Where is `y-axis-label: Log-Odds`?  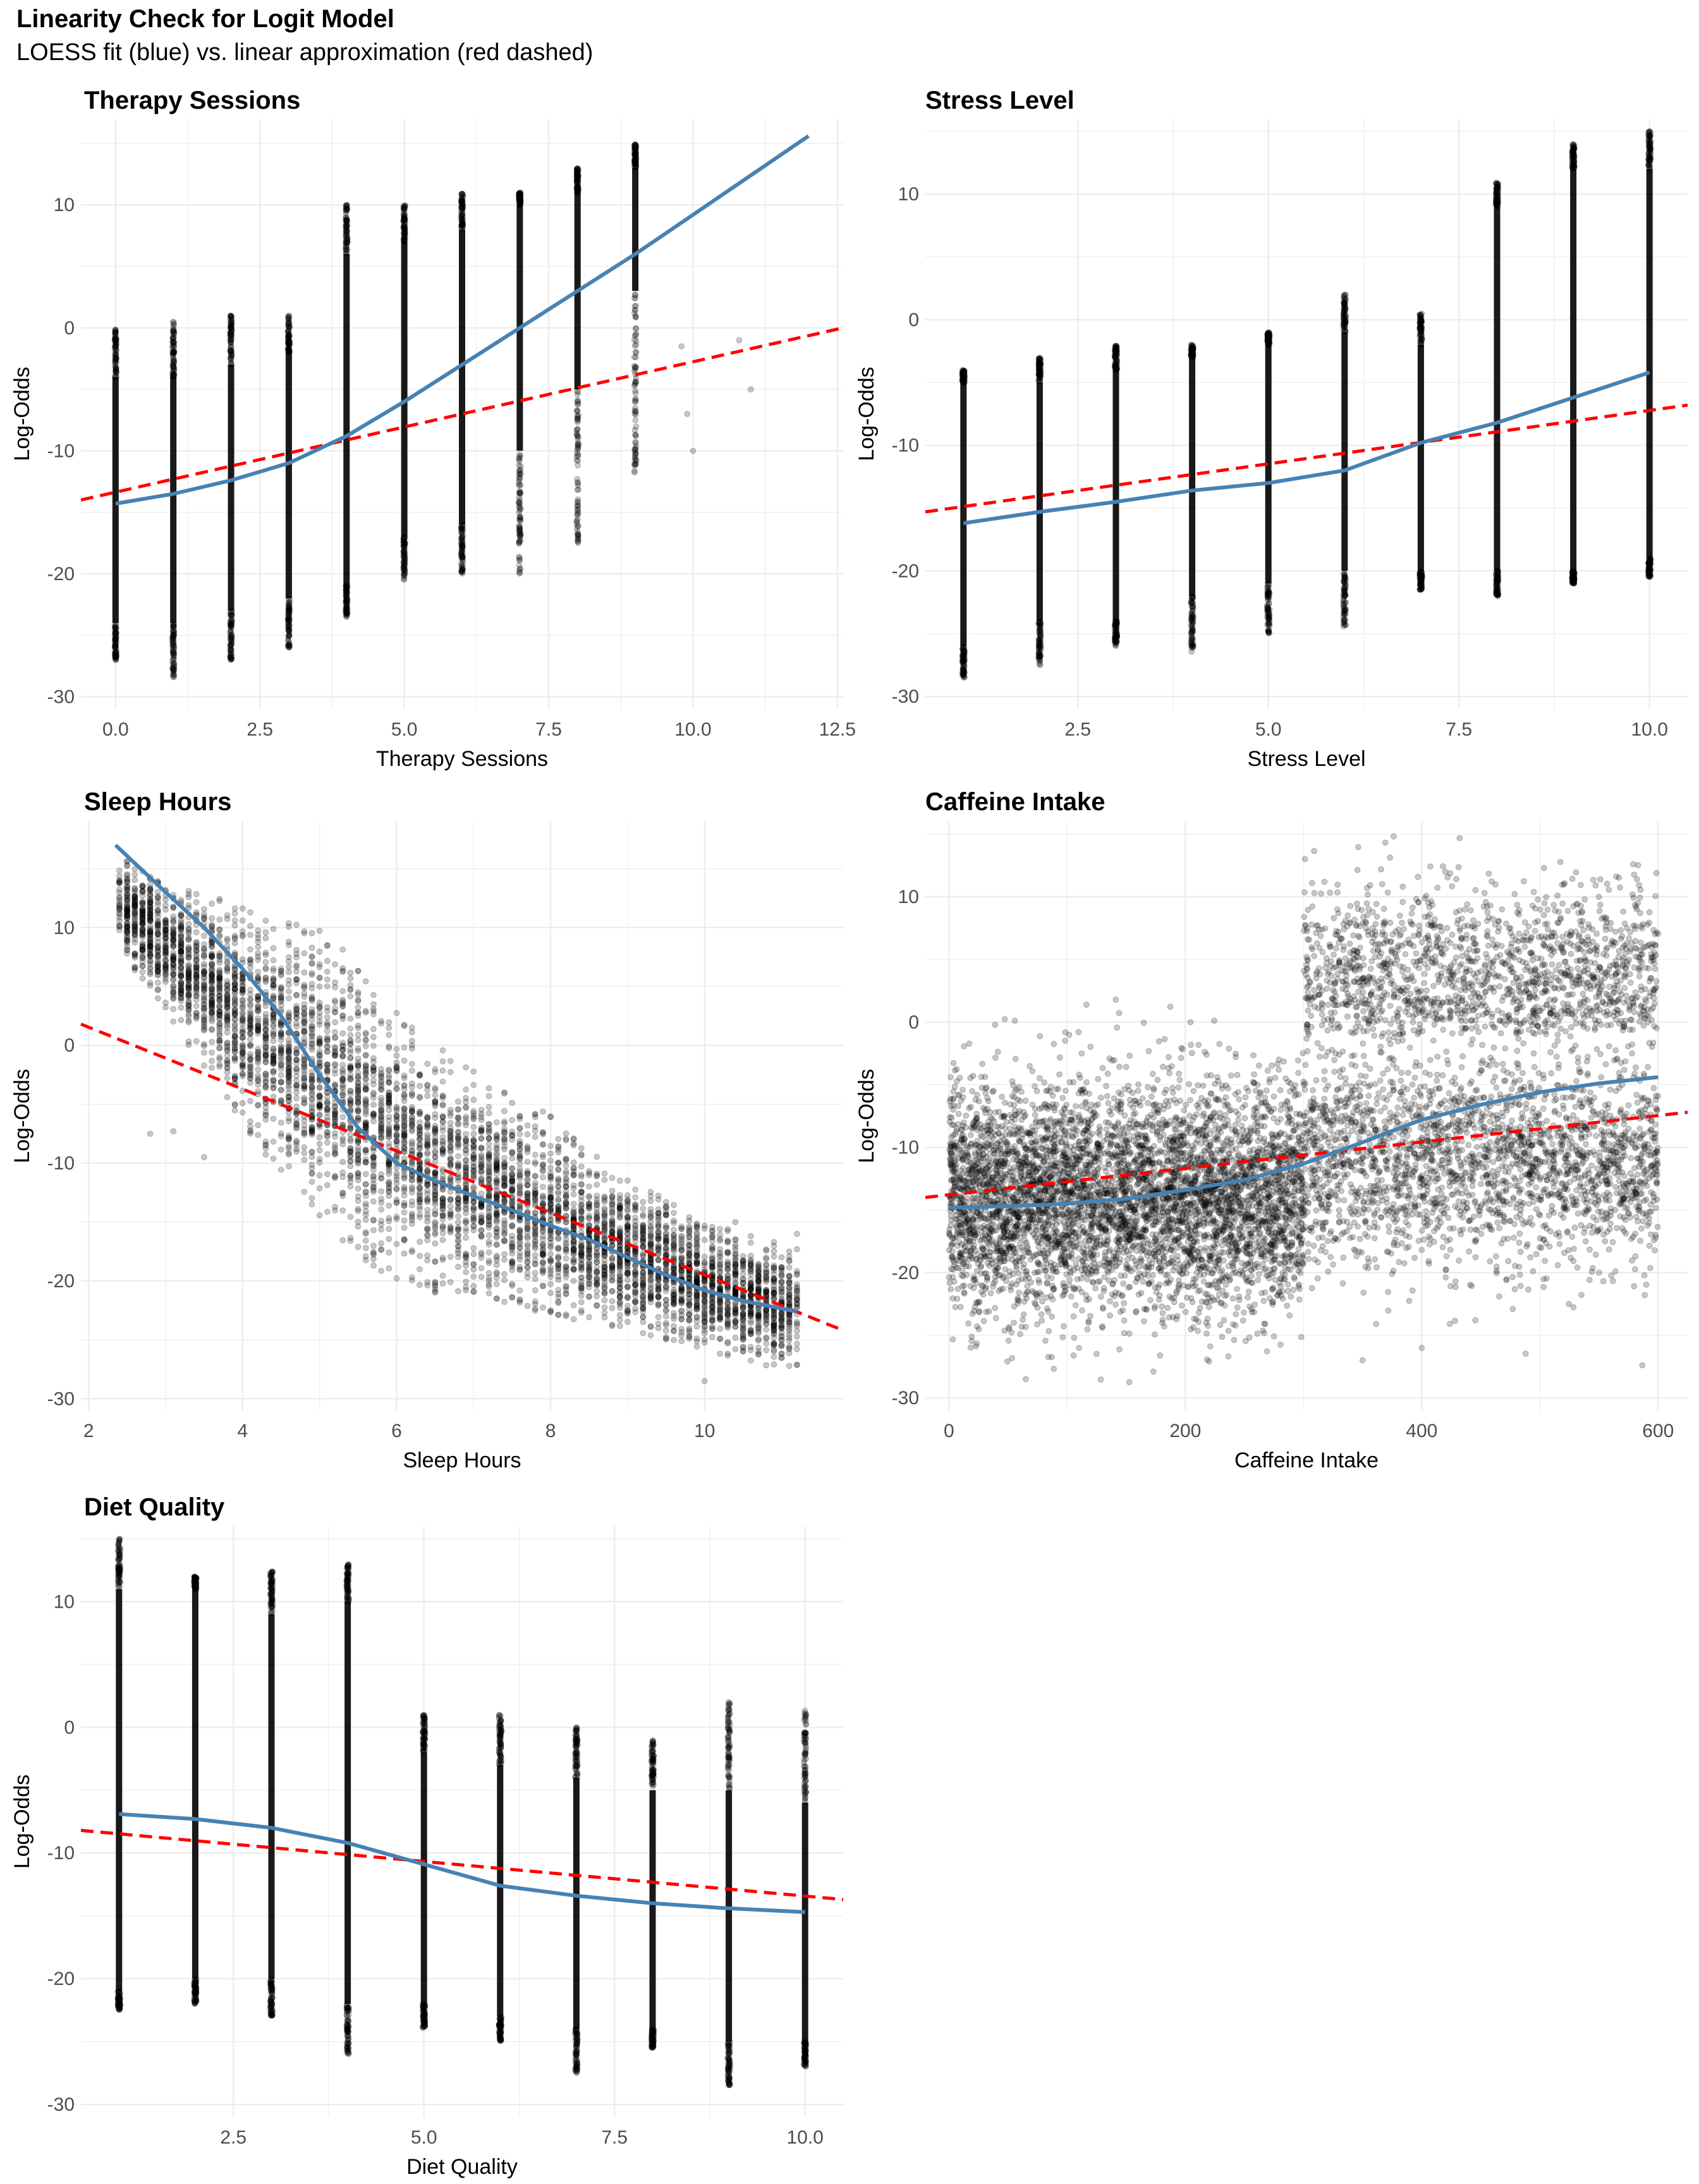
y-axis-label: Log-Odds is located at coordinates (867, 414).